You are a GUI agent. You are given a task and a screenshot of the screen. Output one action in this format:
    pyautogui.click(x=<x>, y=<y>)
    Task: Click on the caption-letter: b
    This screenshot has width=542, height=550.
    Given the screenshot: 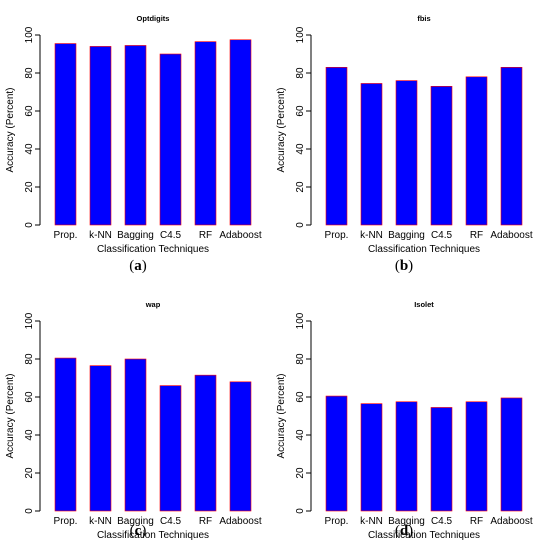 What is the action you would take?
    pyautogui.click(x=404, y=266)
    